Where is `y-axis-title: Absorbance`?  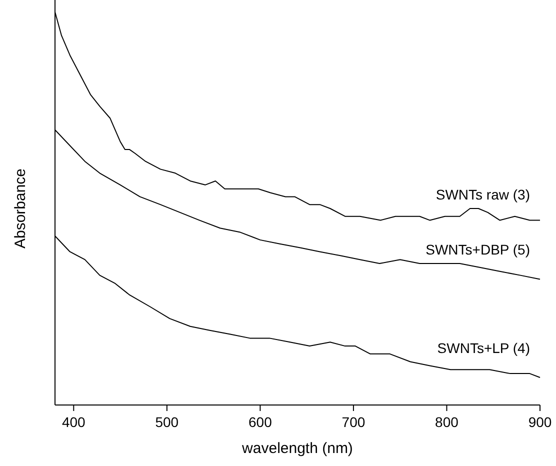 y-axis-title: Absorbance is located at coordinates (20, 208).